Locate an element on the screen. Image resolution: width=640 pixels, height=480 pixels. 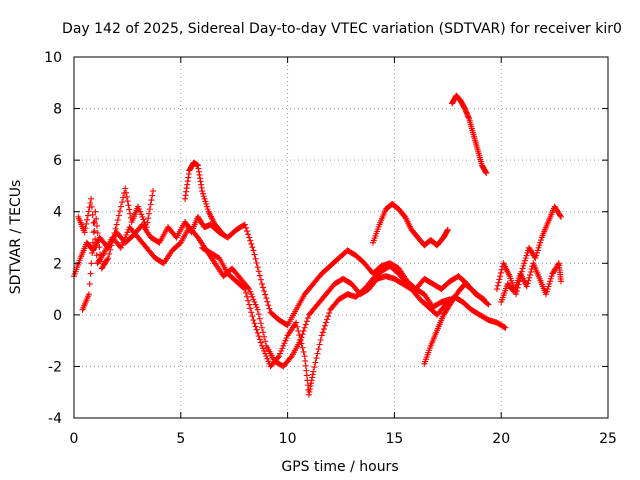
x-axis-label: GPS time / hours is located at coordinates (339, 467).